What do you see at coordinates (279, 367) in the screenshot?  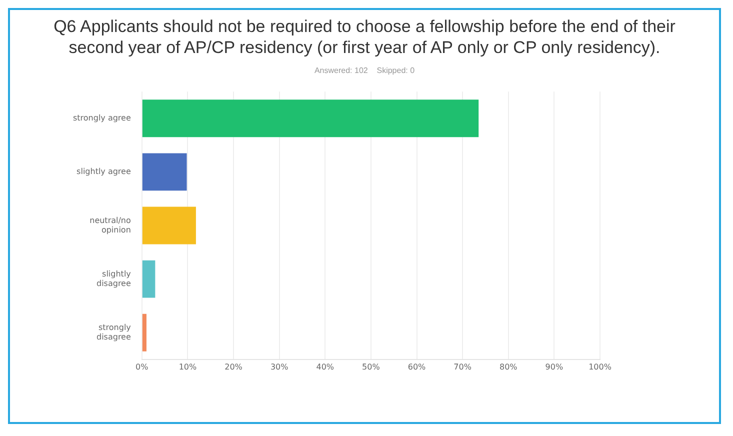 I see `x-tick-label: 30%` at bounding box center [279, 367].